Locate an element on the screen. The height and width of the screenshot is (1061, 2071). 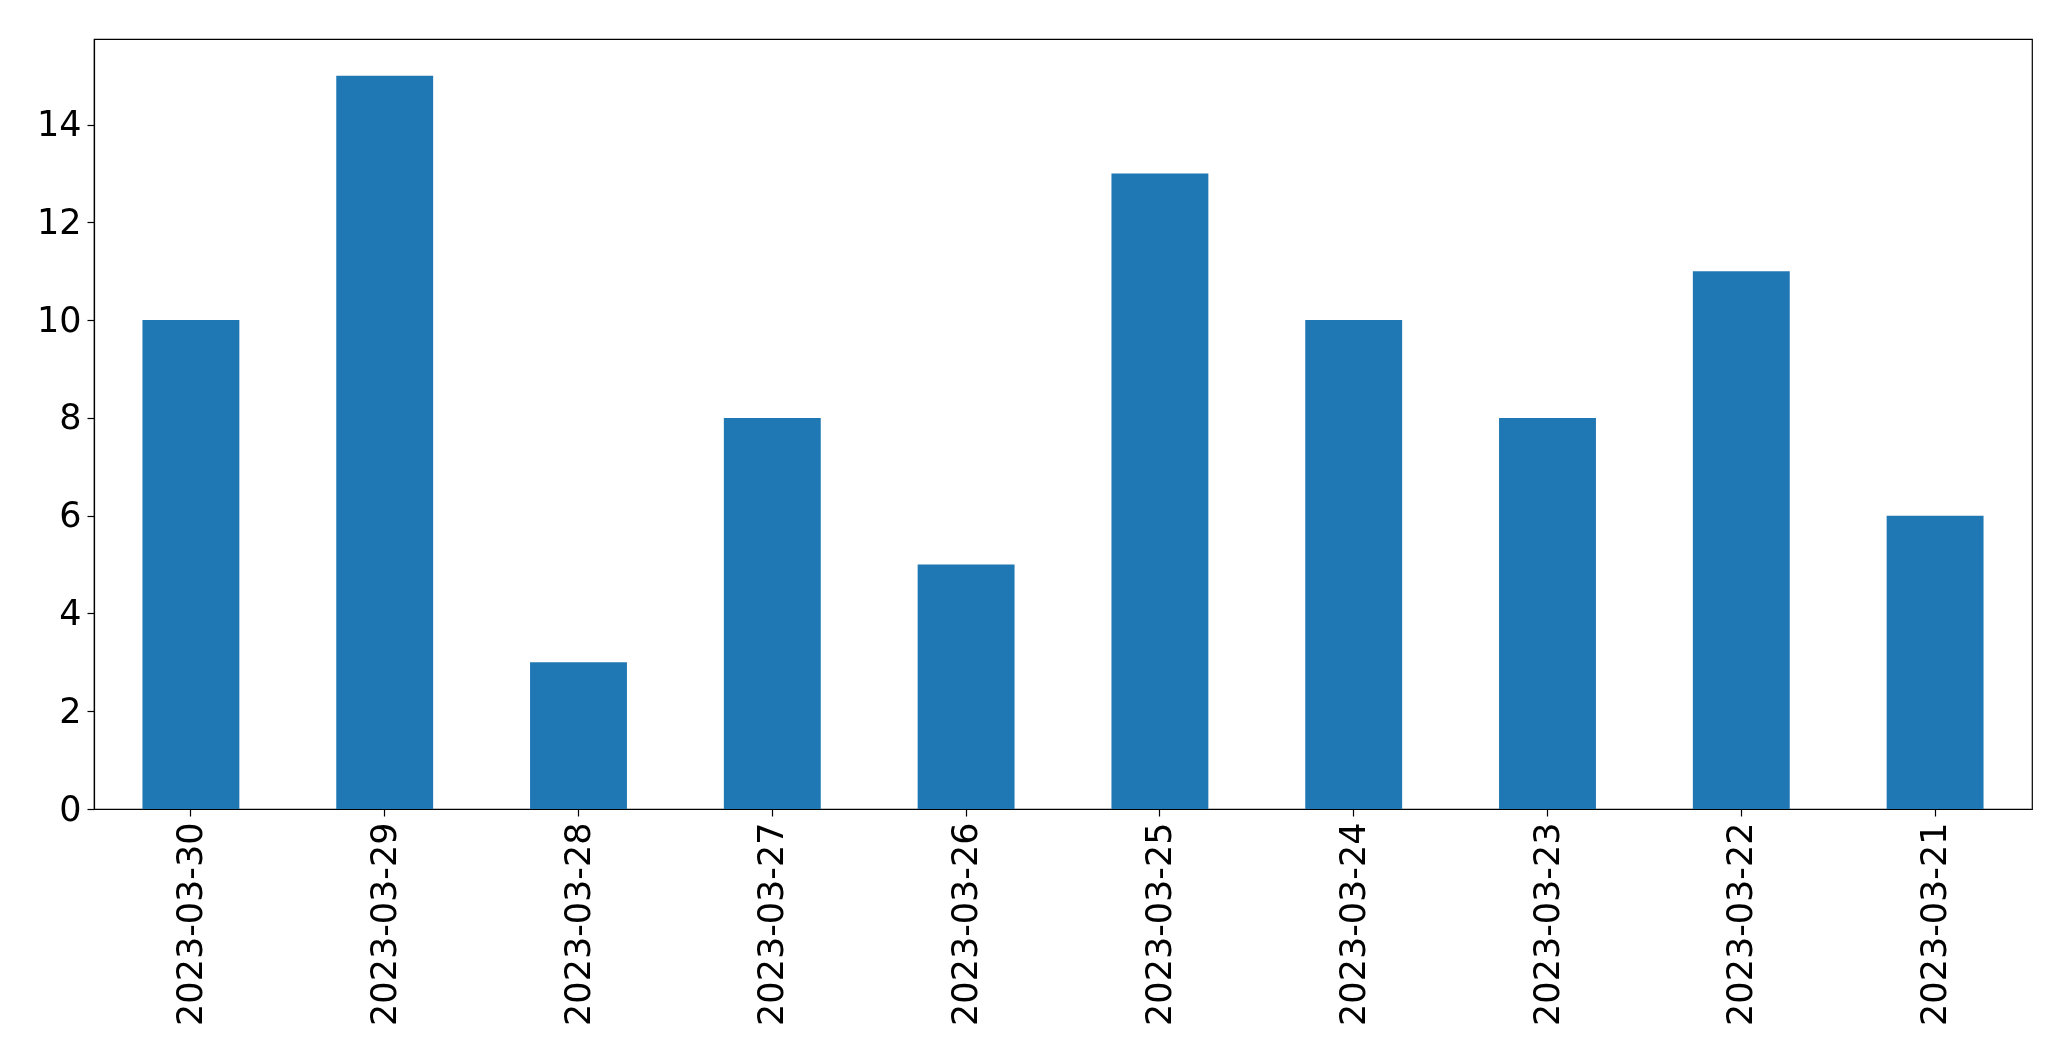
x-tick-label: 2023-03-30 is located at coordinates (189, 924).